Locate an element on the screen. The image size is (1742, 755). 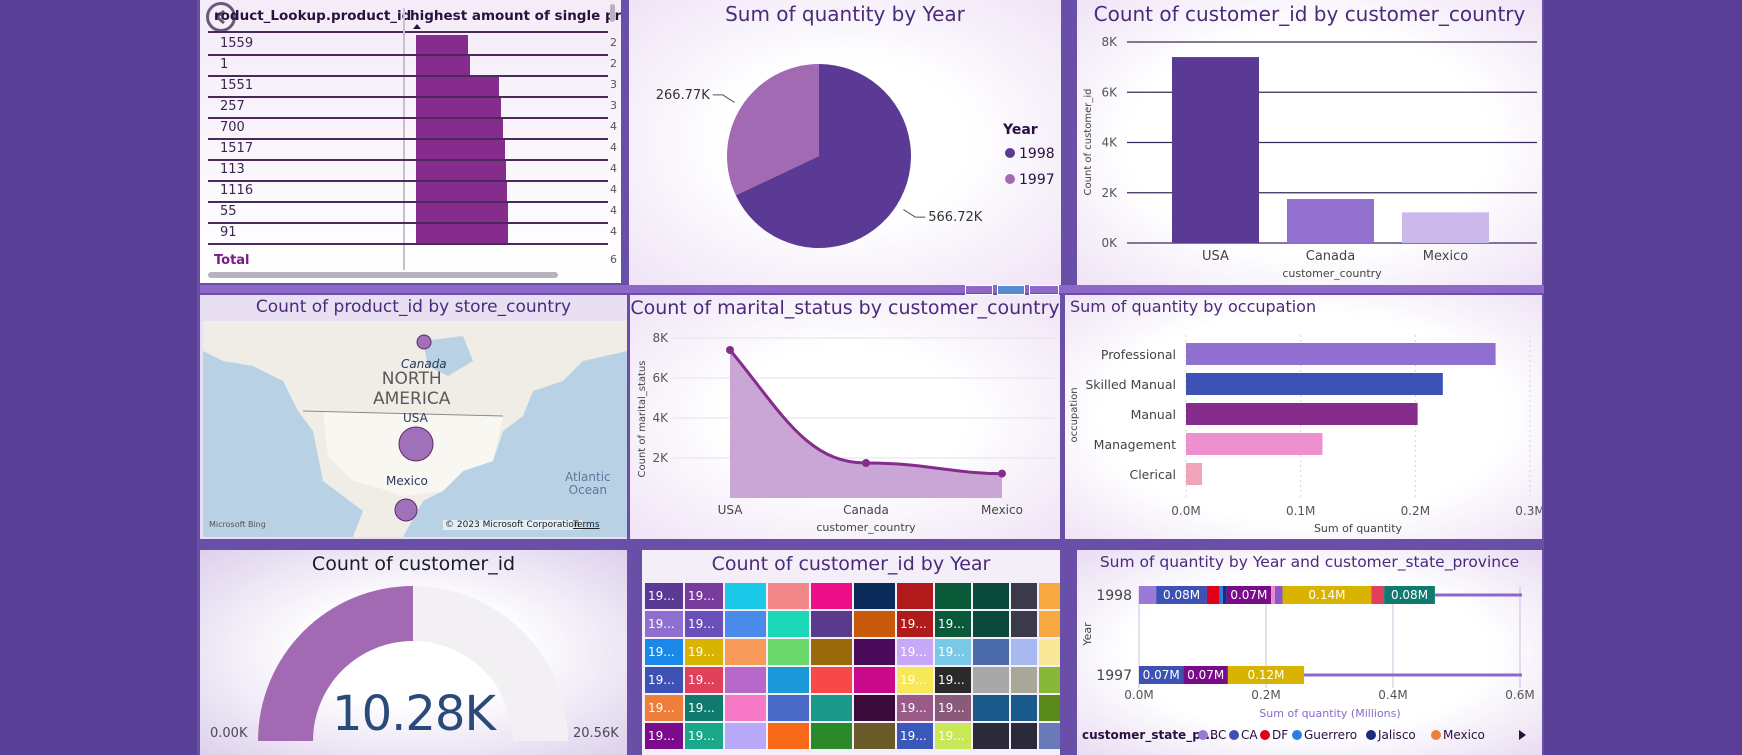
bar-Professional is located at coordinates (1341, 354).